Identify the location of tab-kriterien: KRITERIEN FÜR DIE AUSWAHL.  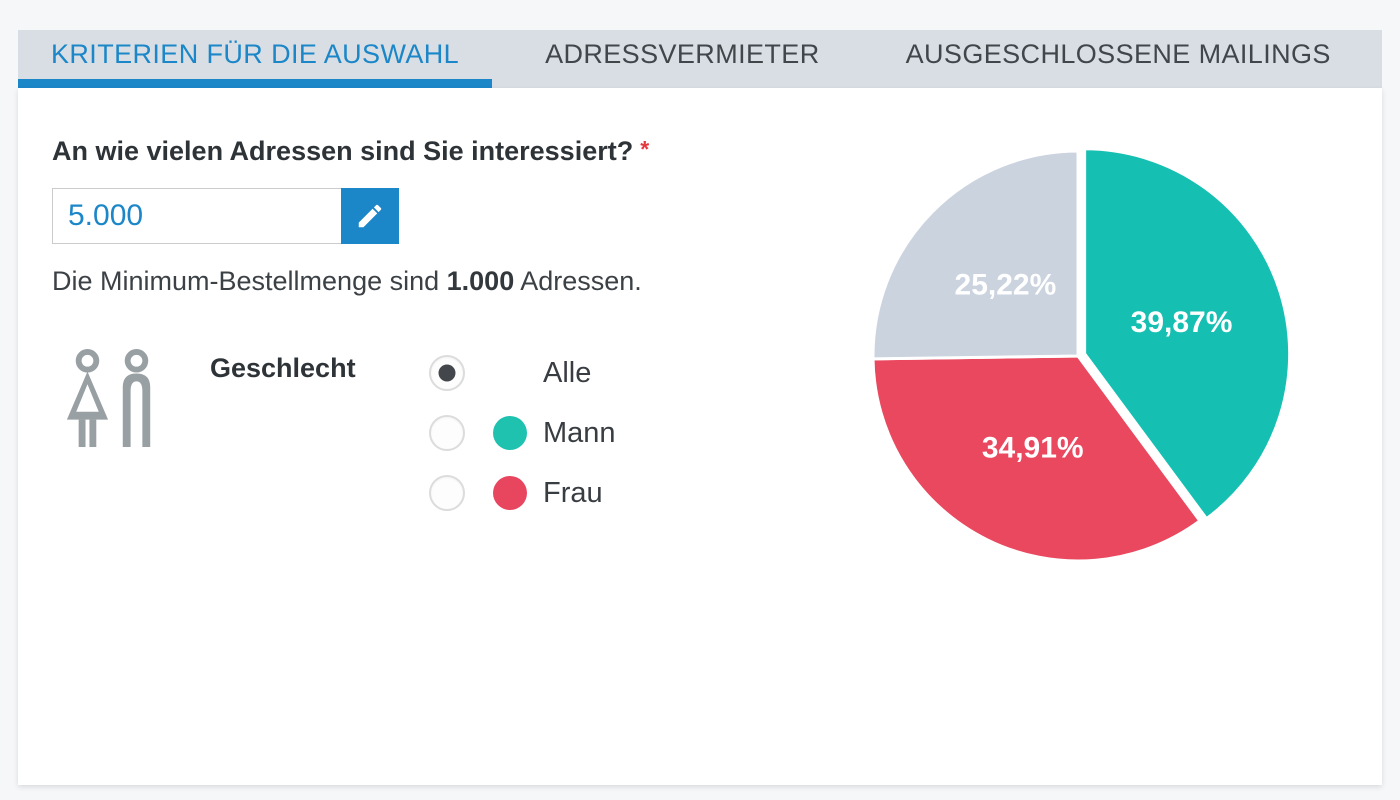
(255, 59).